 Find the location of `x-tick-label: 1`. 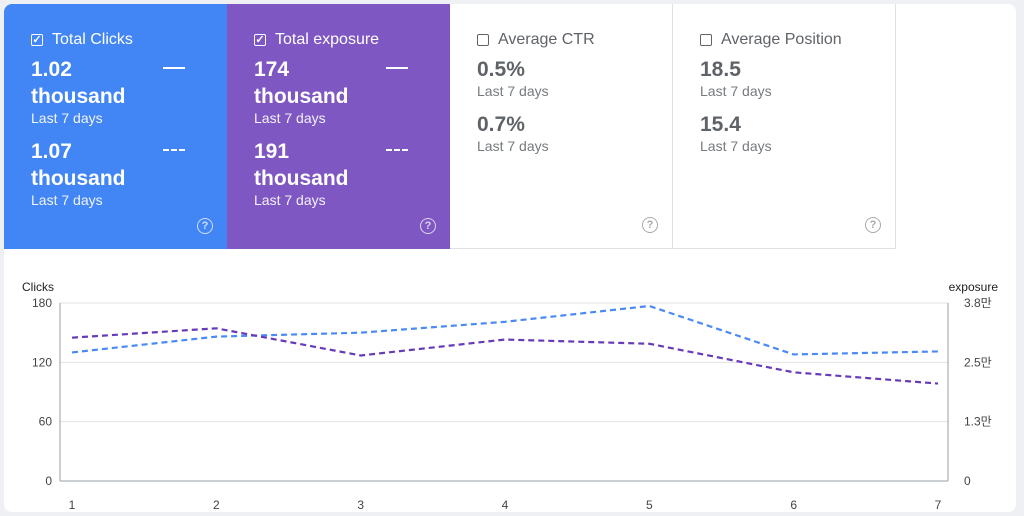

x-tick-label: 1 is located at coordinates (72, 505).